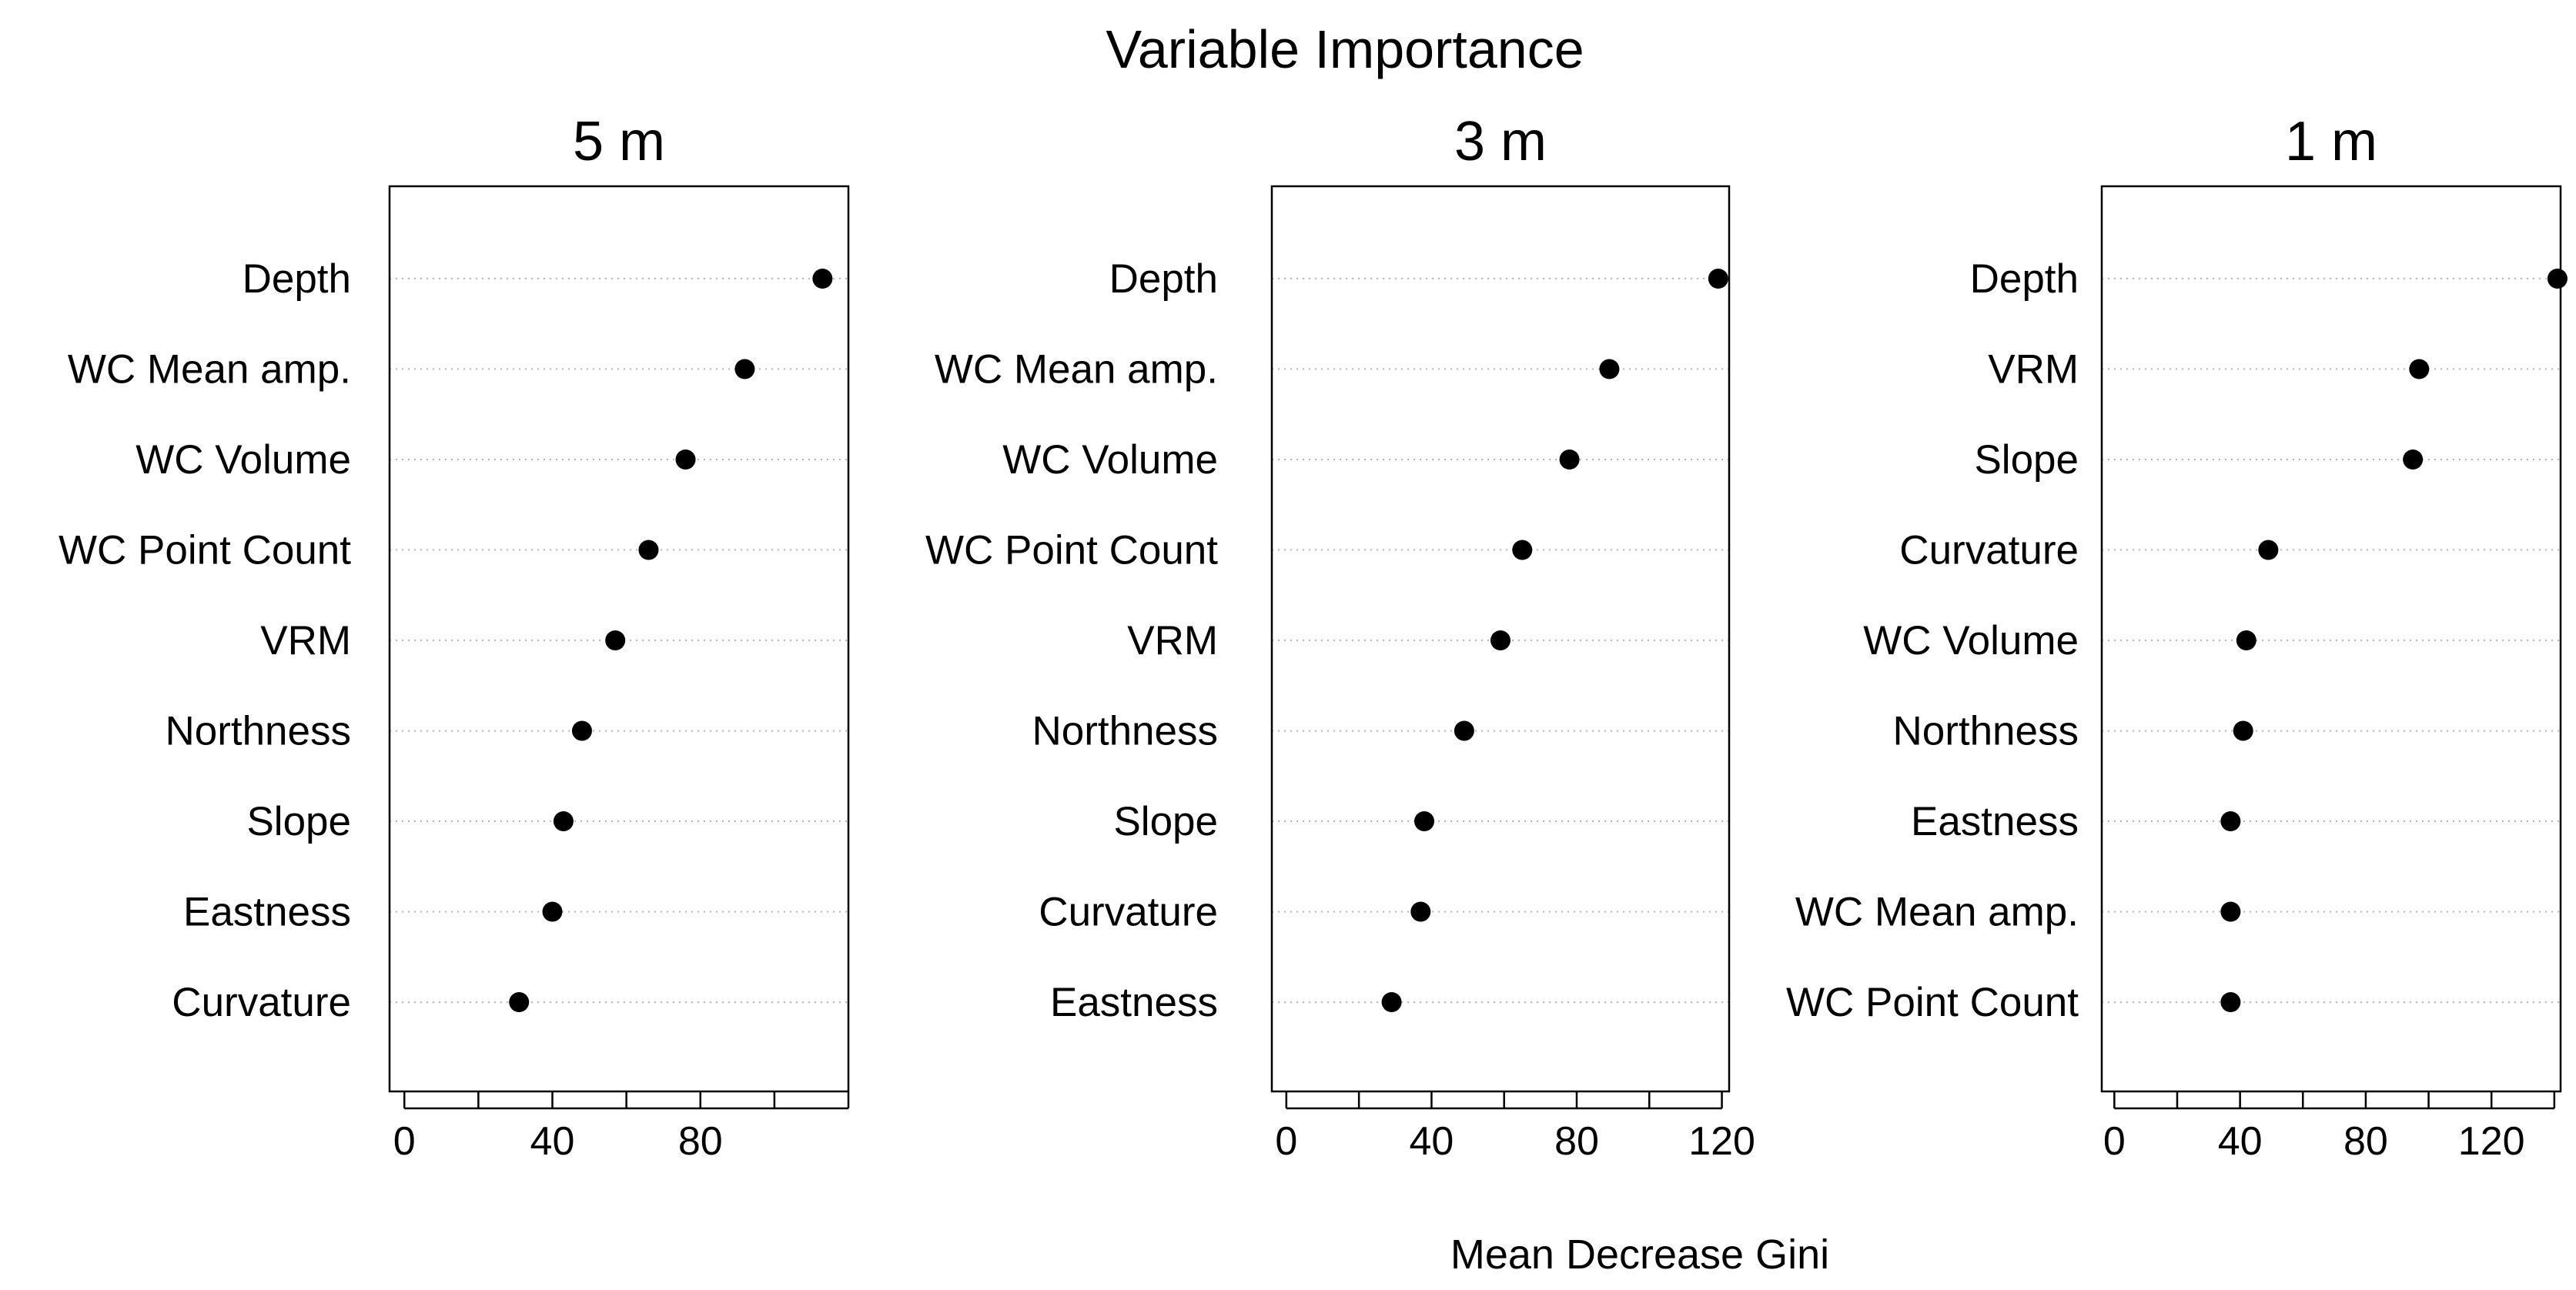 Image resolution: width=2576 pixels, height=1290 pixels. I want to click on panel-title: 3 m, so click(1500, 141).